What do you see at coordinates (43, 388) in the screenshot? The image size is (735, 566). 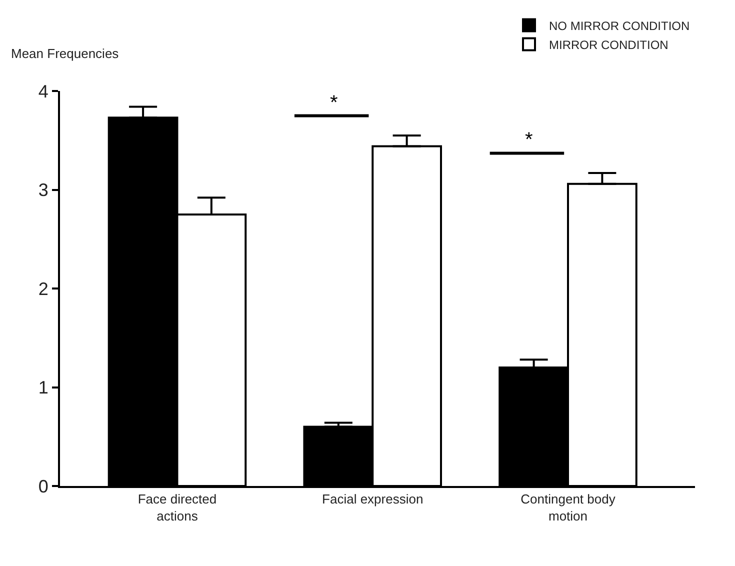 I see `y-tick-label: 1` at bounding box center [43, 388].